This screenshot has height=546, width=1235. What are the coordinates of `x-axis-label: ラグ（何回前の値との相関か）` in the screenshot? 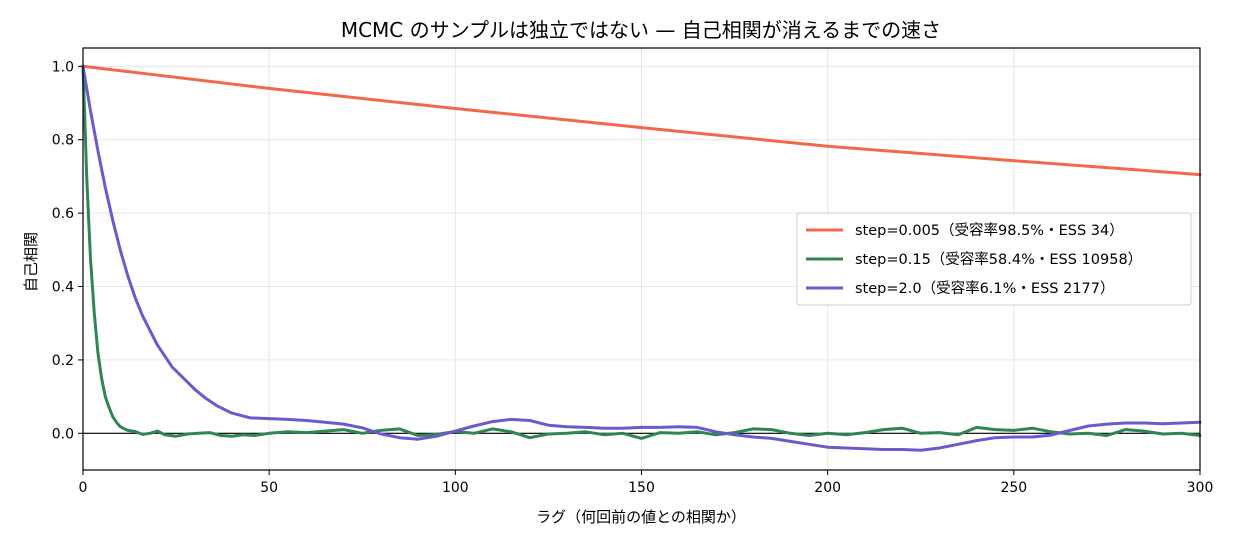 It's located at (641, 517).